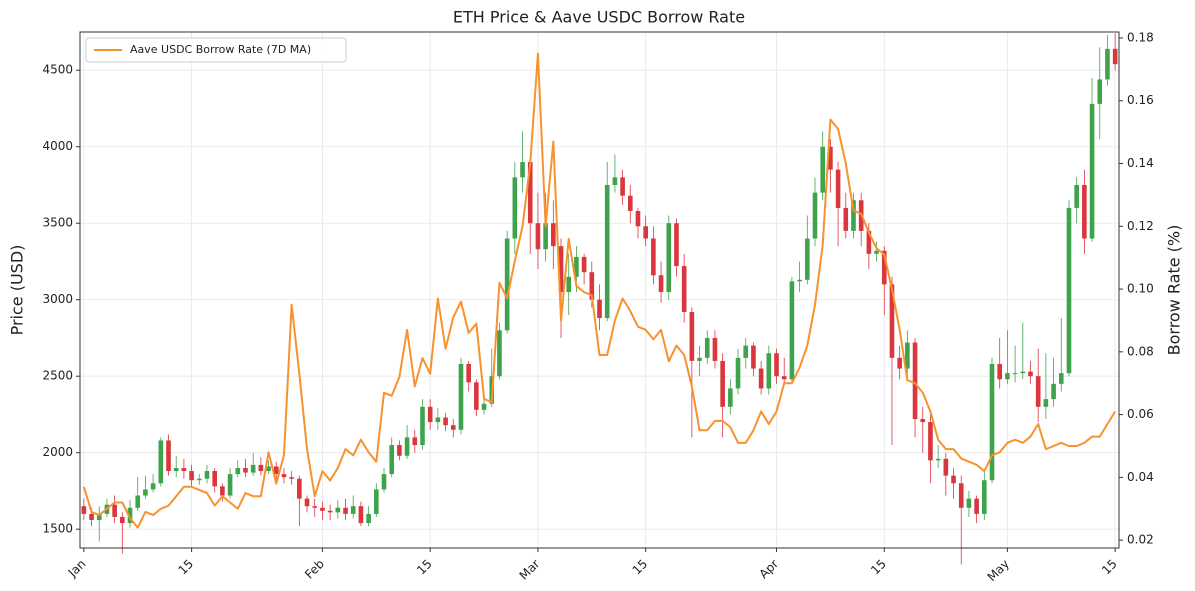 This screenshot has width=1195, height=591. What do you see at coordinates (17, 290) in the screenshot?
I see `y-axis-label: Price (USD)` at bounding box center [17, 290].